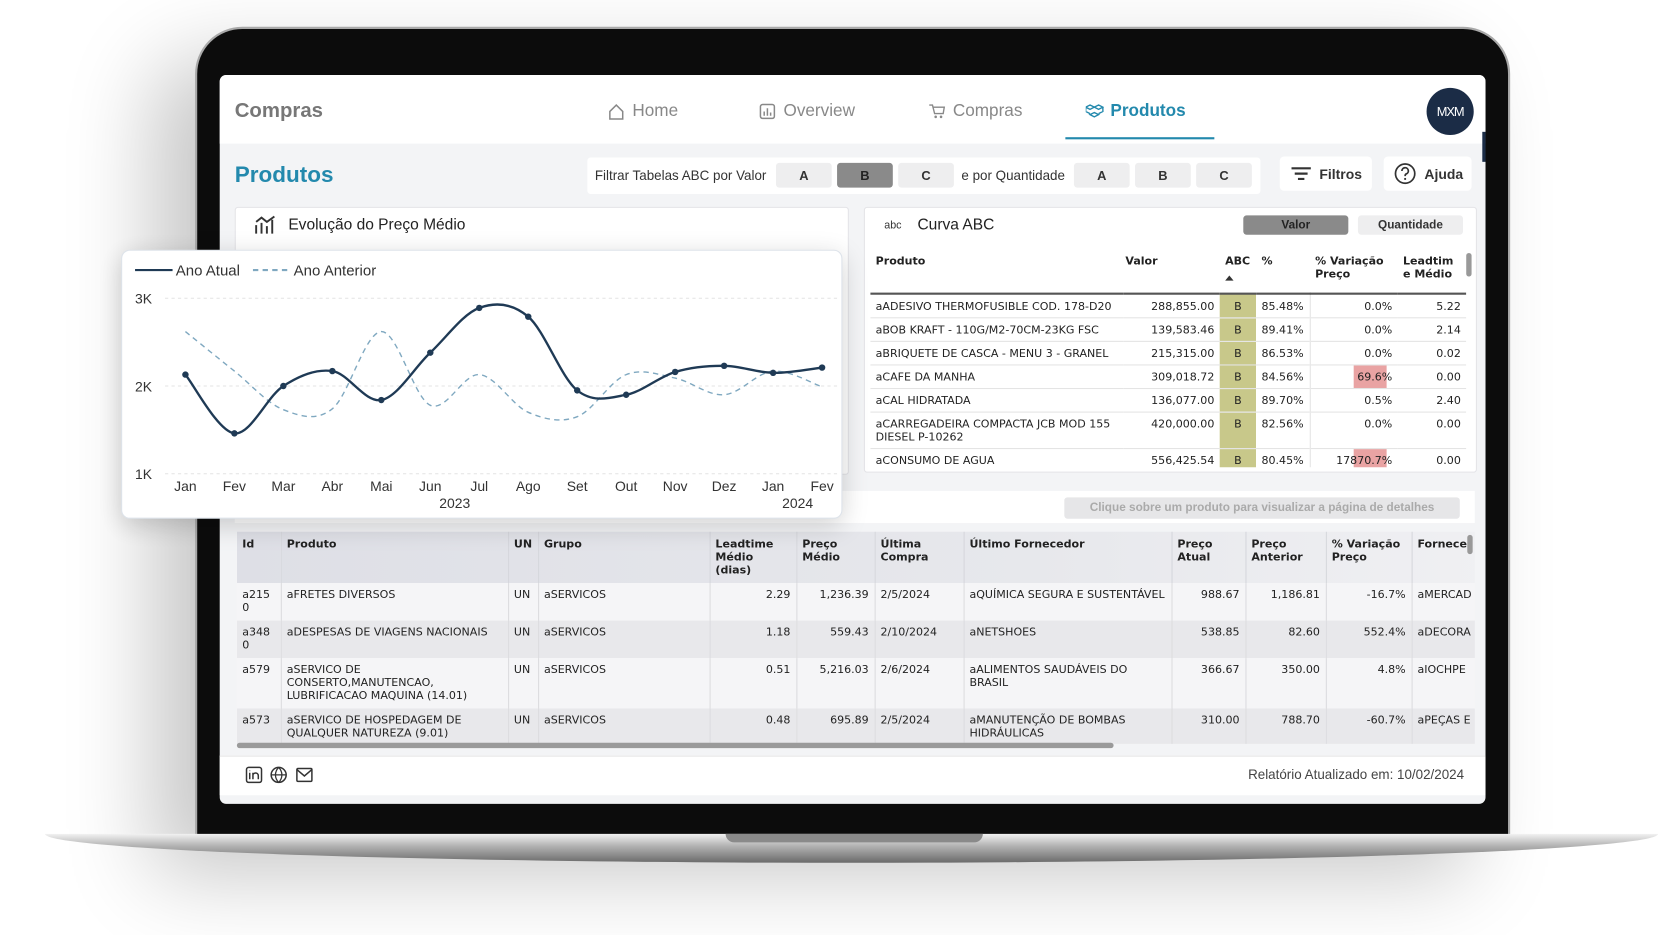 The image size is (1672, 935). Describe the element at coordinates (1340, 173) in the screenshot. I see `button-label: Filtros` at that location.